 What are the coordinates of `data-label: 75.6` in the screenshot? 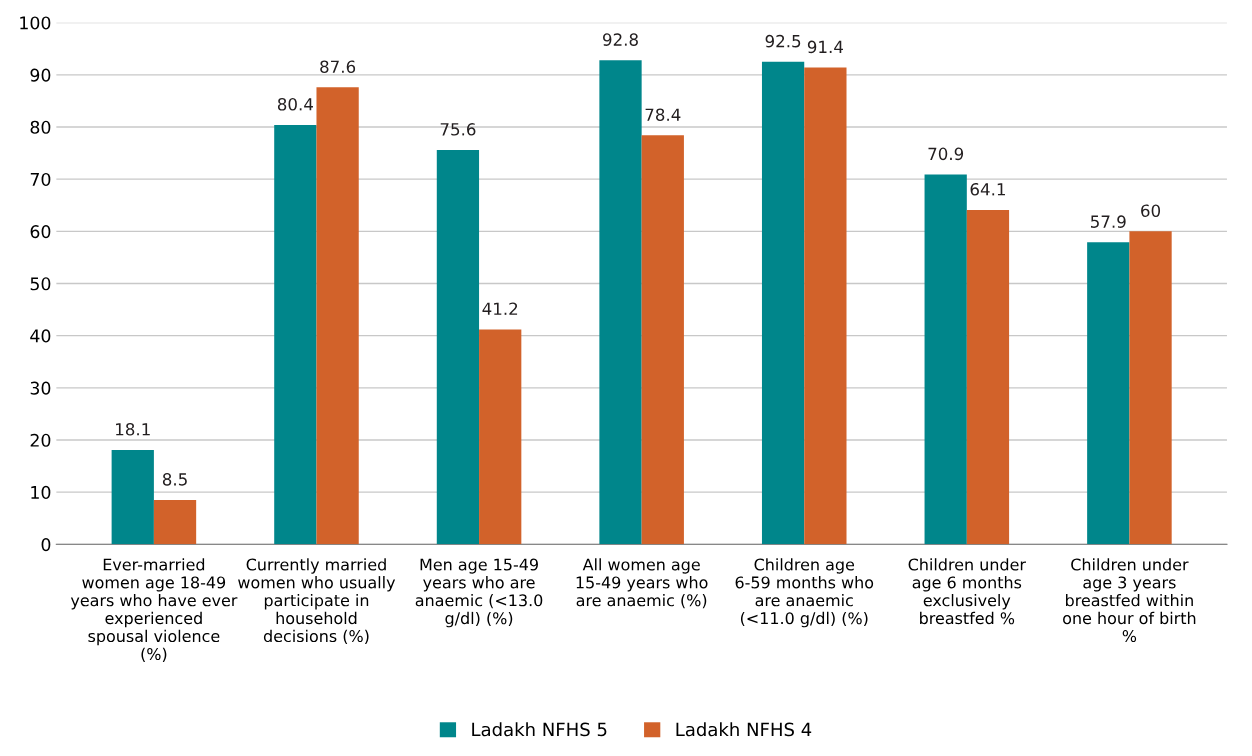 It's located at (458, 129).